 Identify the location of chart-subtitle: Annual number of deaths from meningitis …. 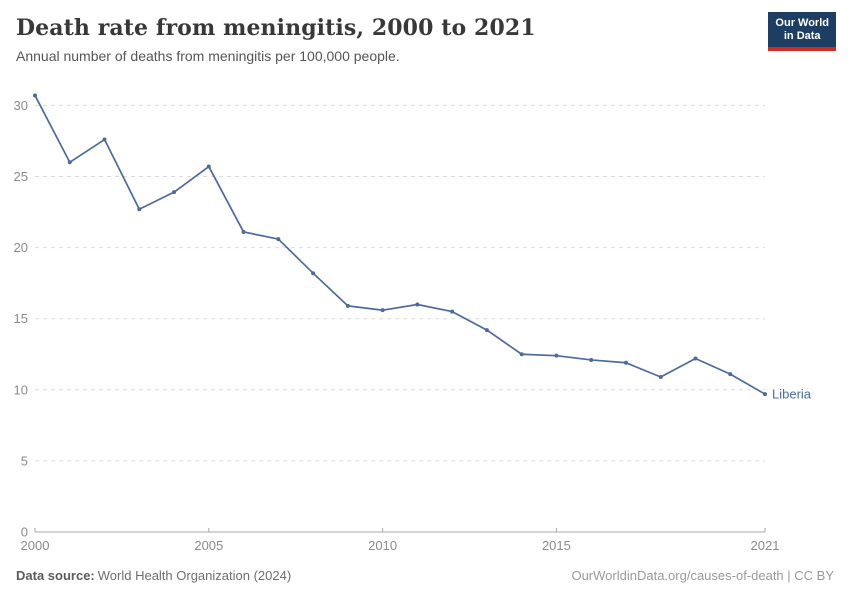
(208, 56).